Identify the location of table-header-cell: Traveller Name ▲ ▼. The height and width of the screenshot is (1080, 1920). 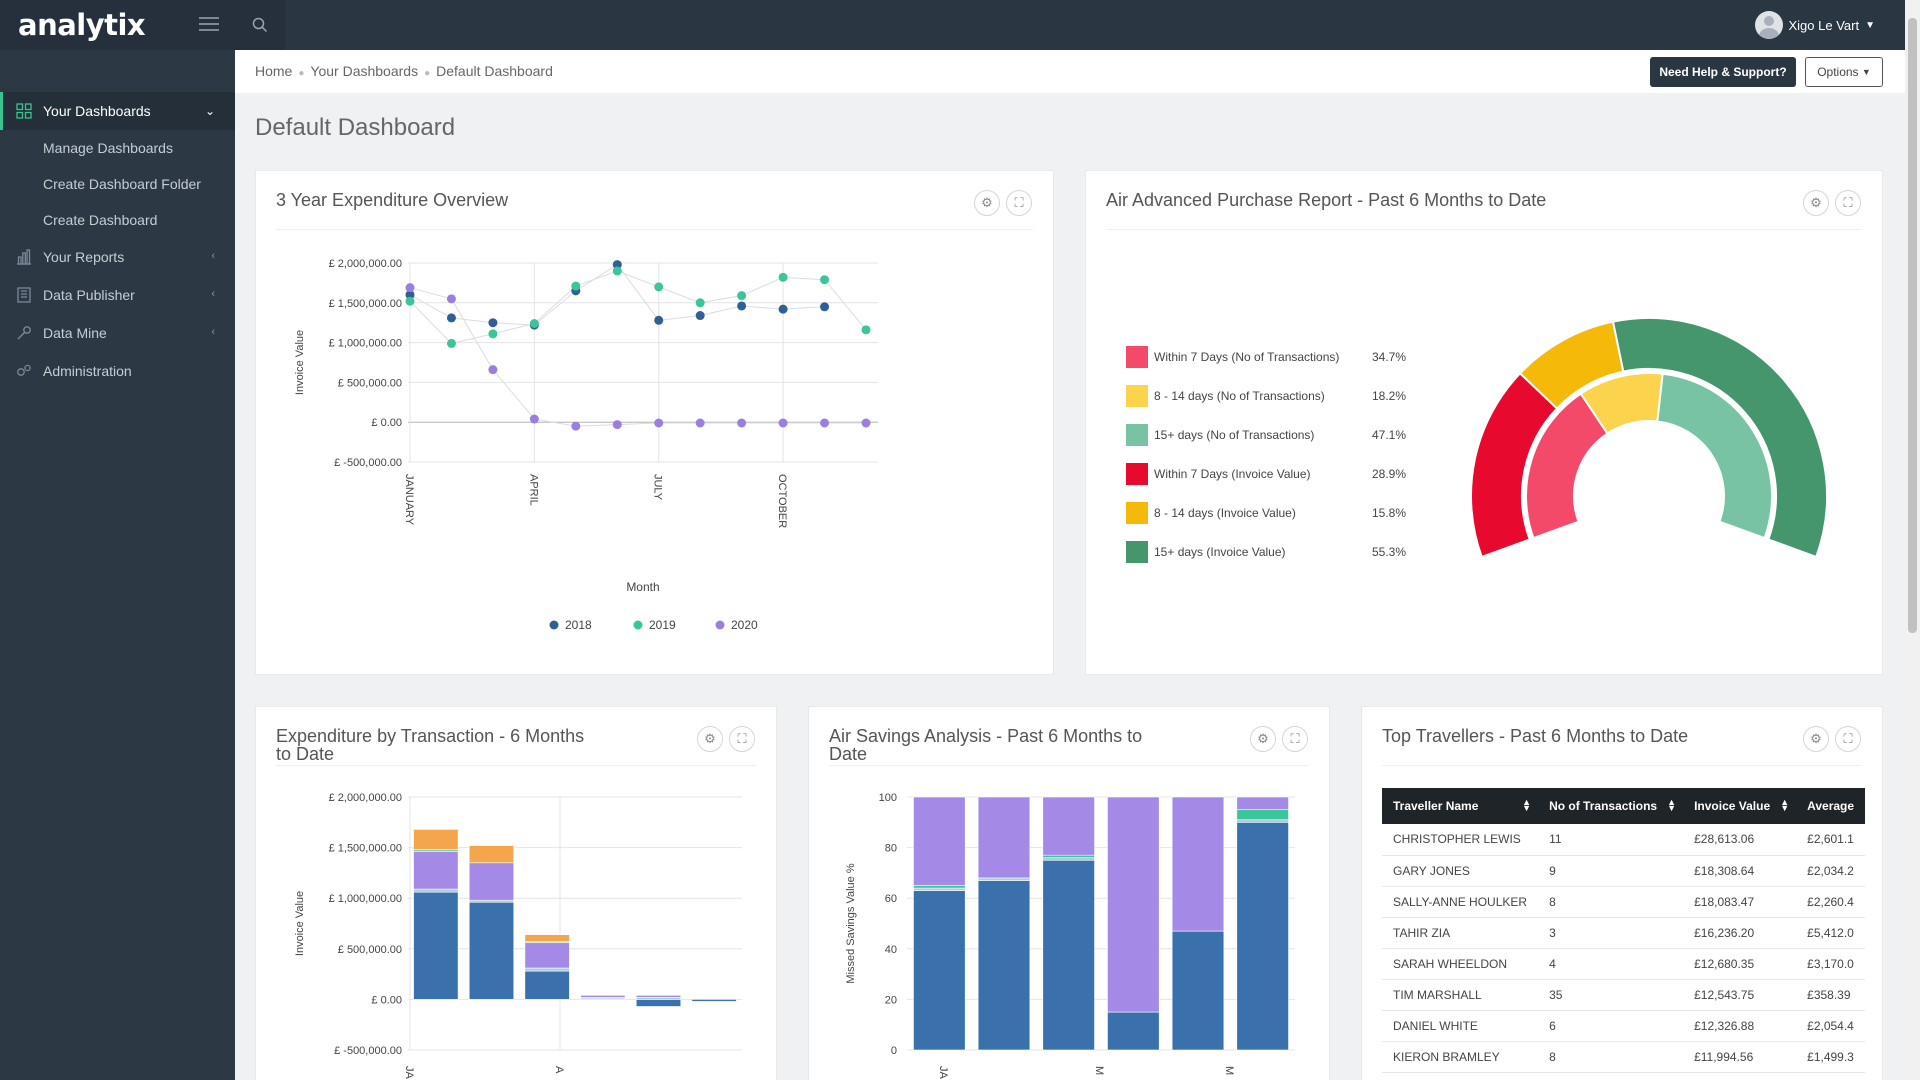
(1460, 806).